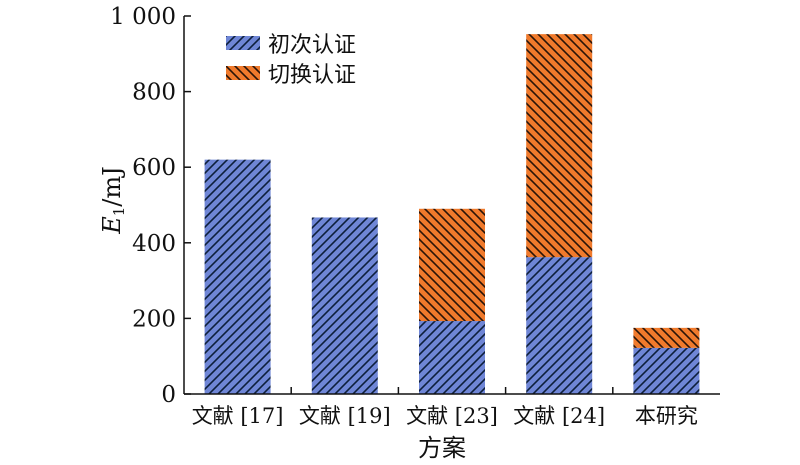  I want to click on legend-item-handover-auth: 切换认证, so click(291, 73).